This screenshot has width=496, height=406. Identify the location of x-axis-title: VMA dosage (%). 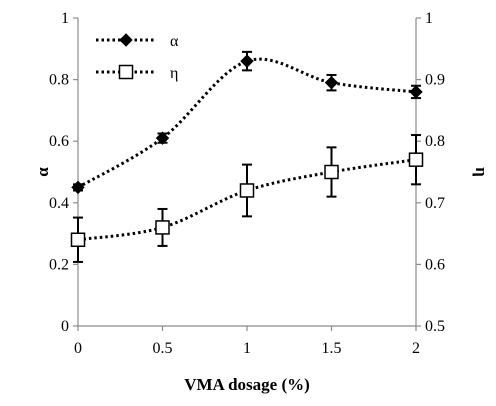
(247, 384).